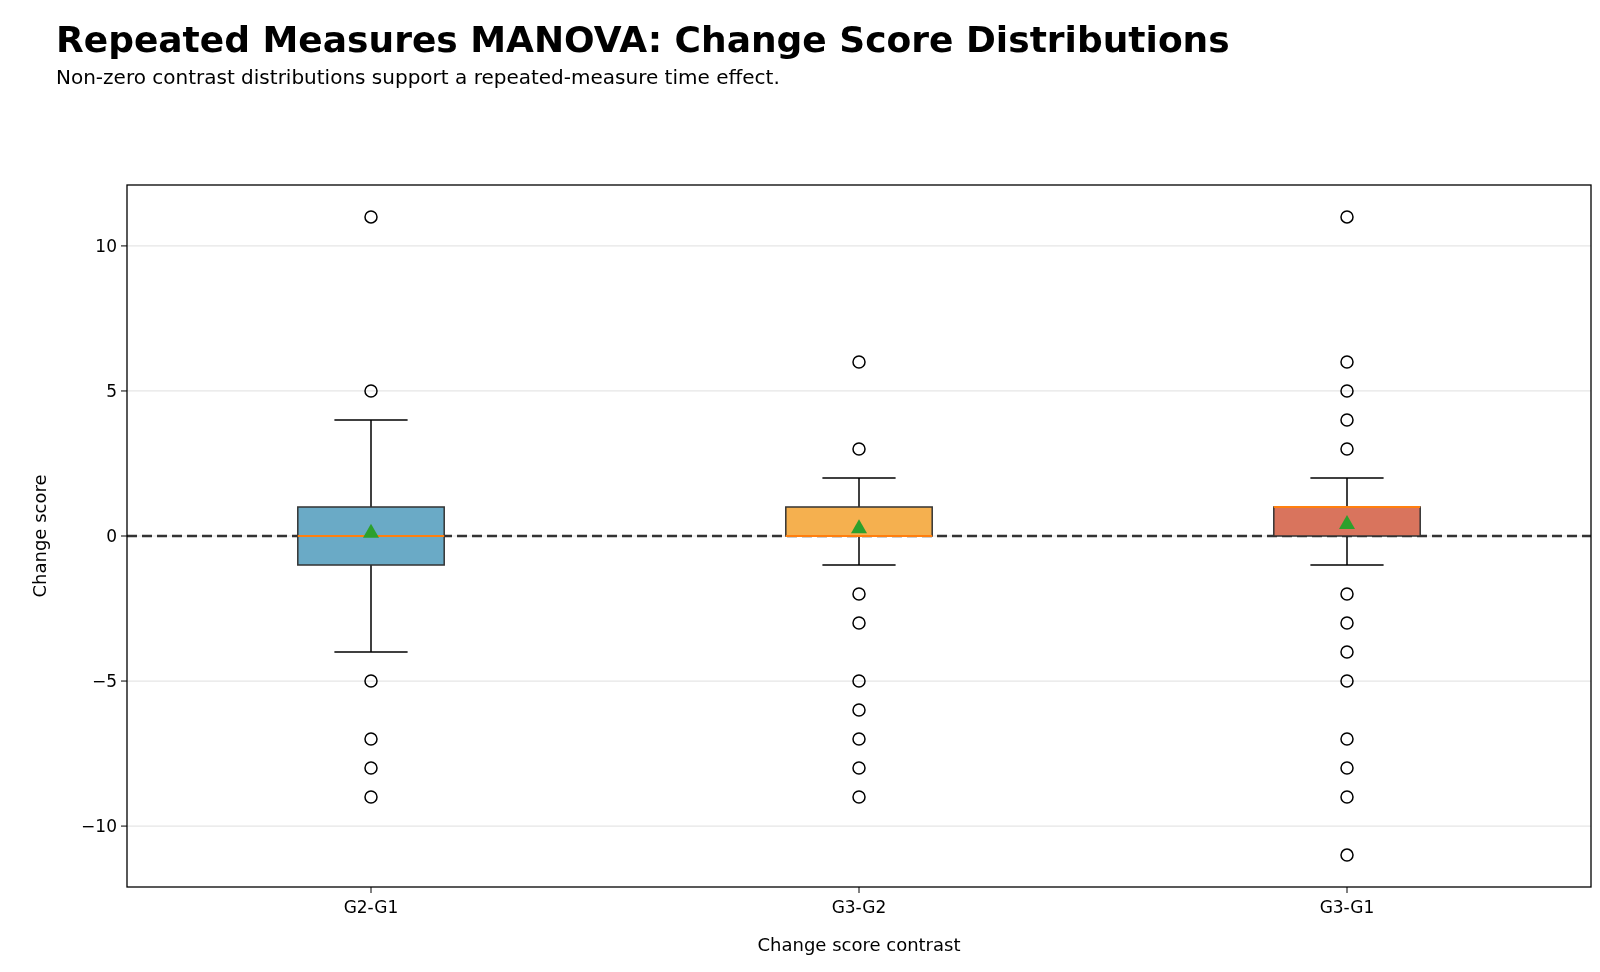 This screenshot has height=972, width=1600. I want to click on x-axis-title: Change score contrast, so click(859, 944).